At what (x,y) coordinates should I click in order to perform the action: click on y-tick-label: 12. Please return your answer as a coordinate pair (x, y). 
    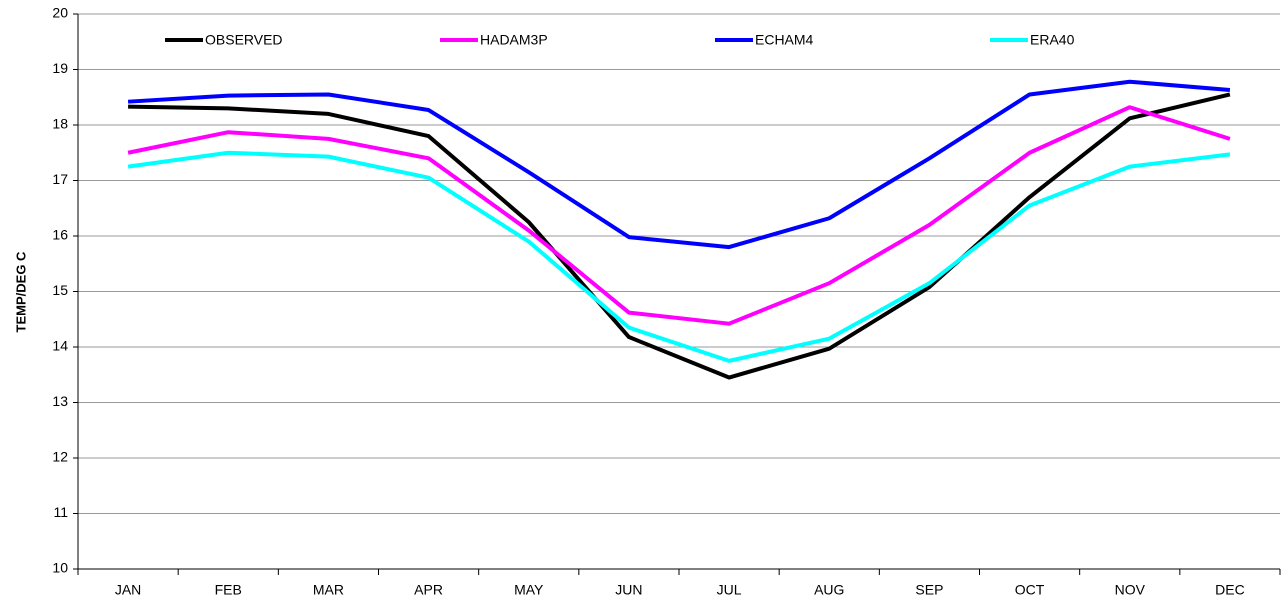
    Looking at the image, I should click on (60, 457).